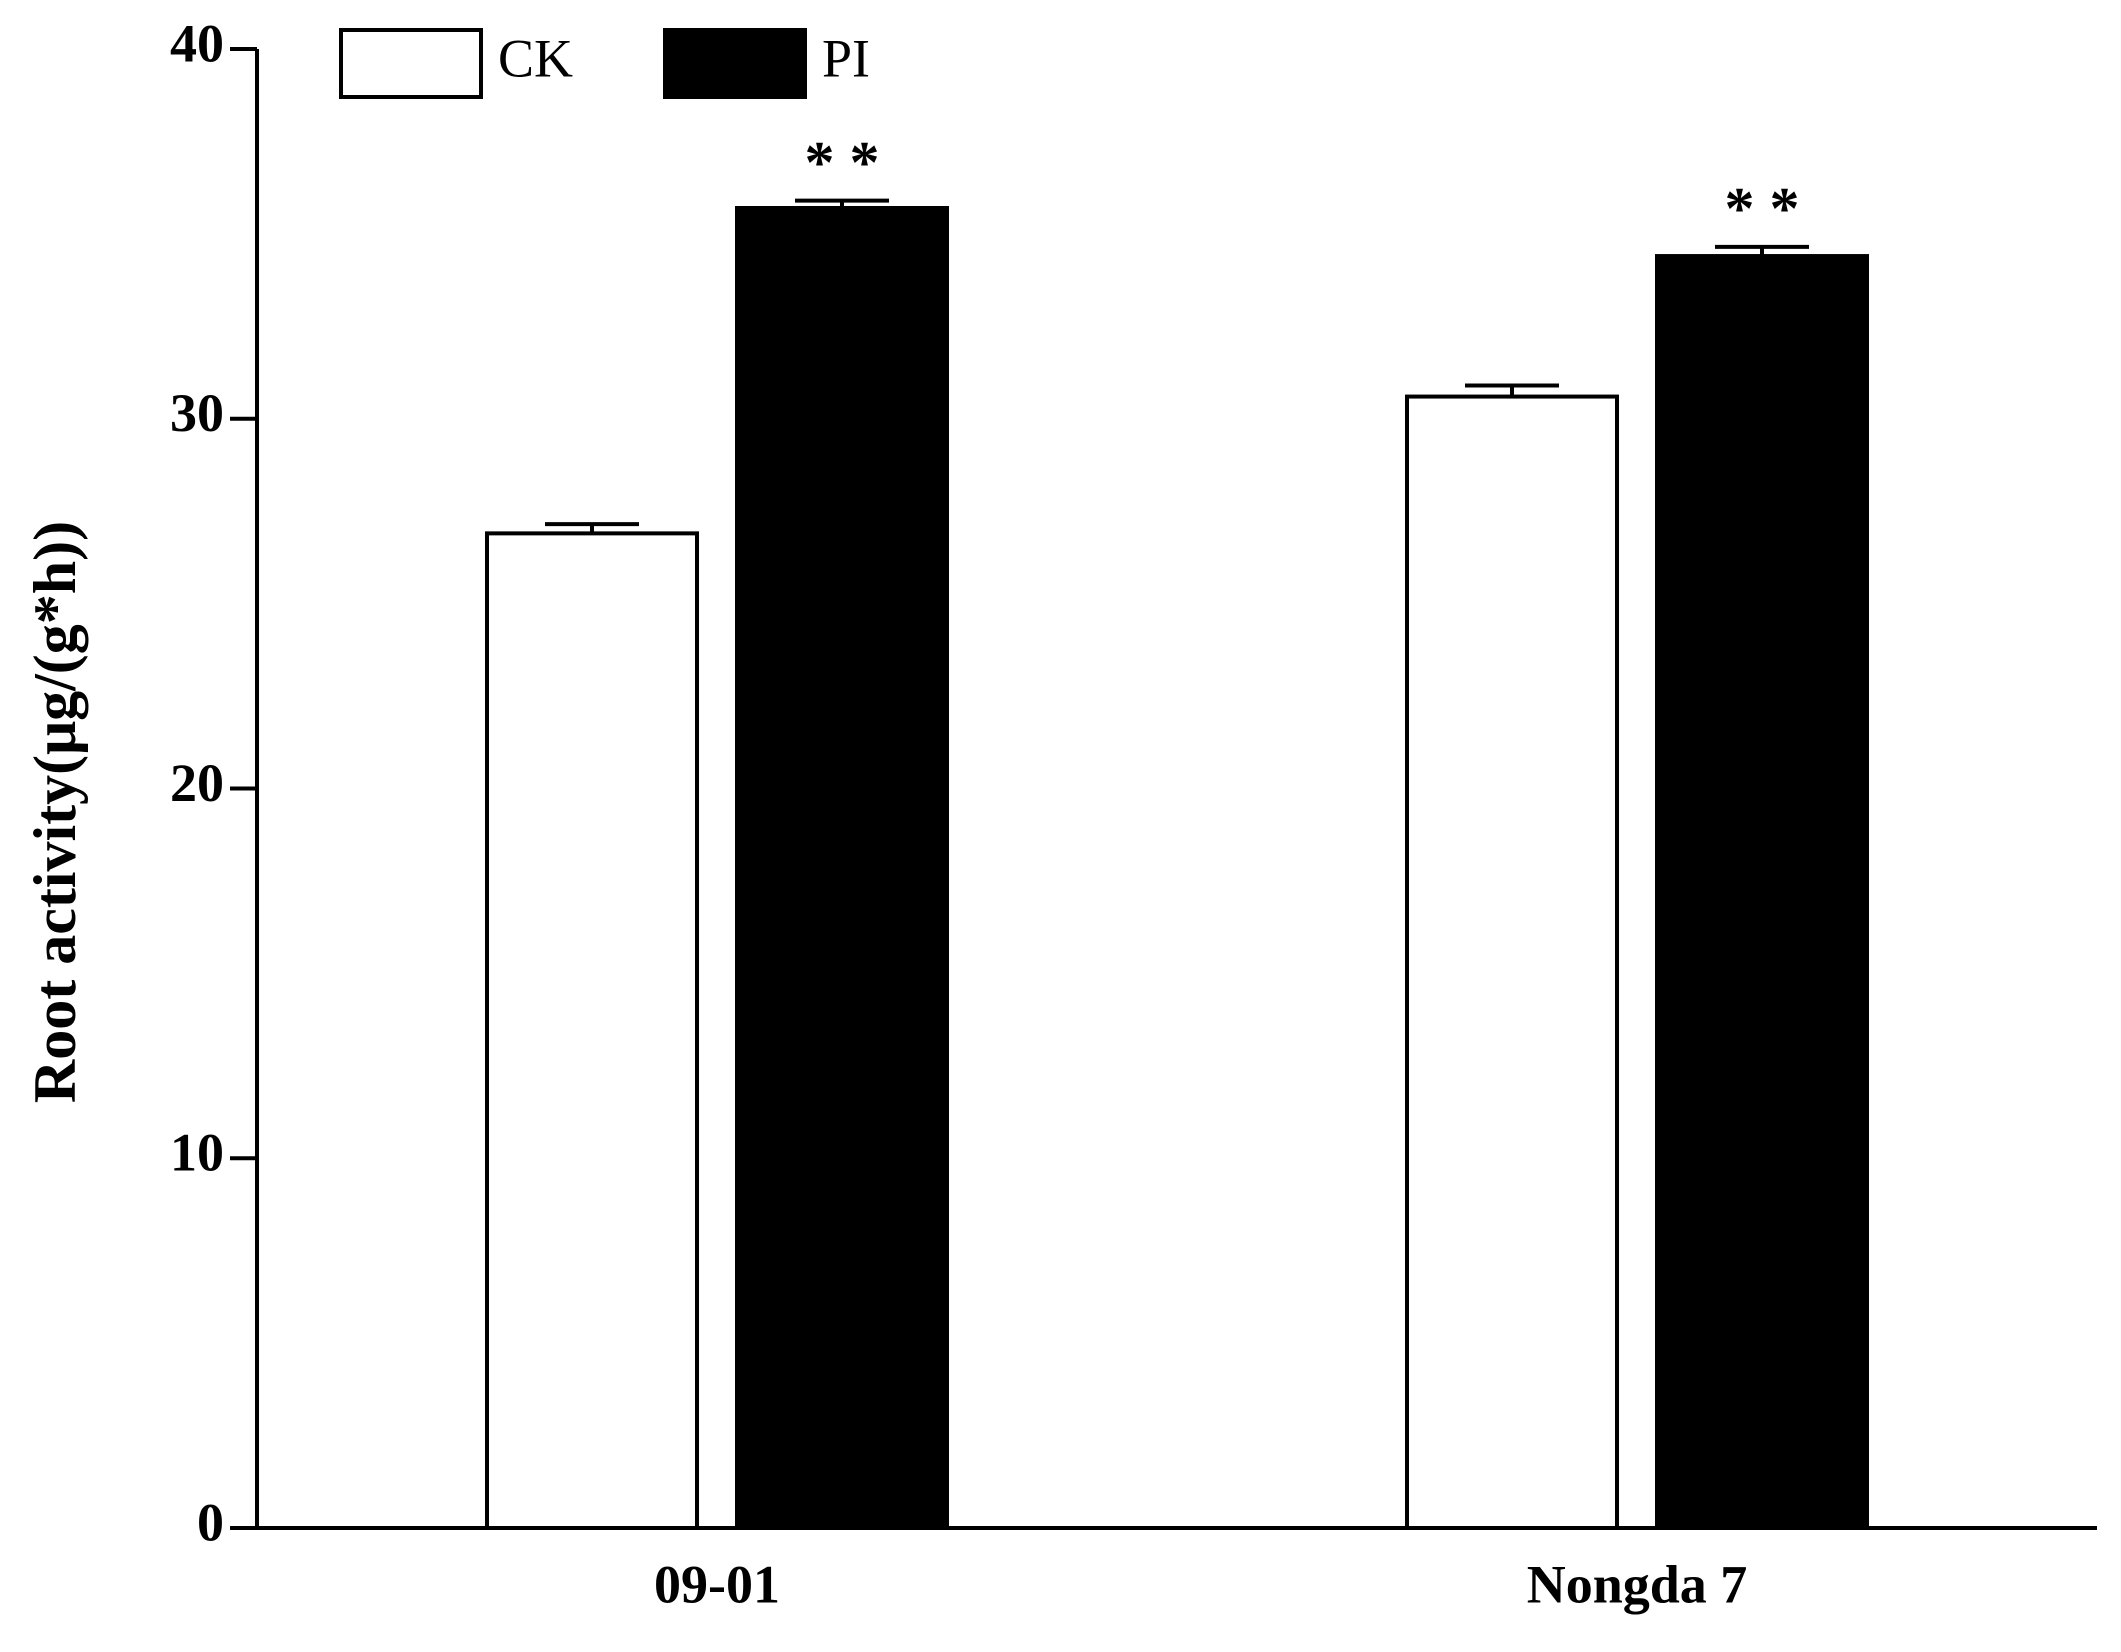 The image size is (2121, 1652). What do you see at coordinates (55, 812) in the screenshot?
I see `y-axis-label: Root activity(μg/(g*h))` at bounding box center [55, 812].